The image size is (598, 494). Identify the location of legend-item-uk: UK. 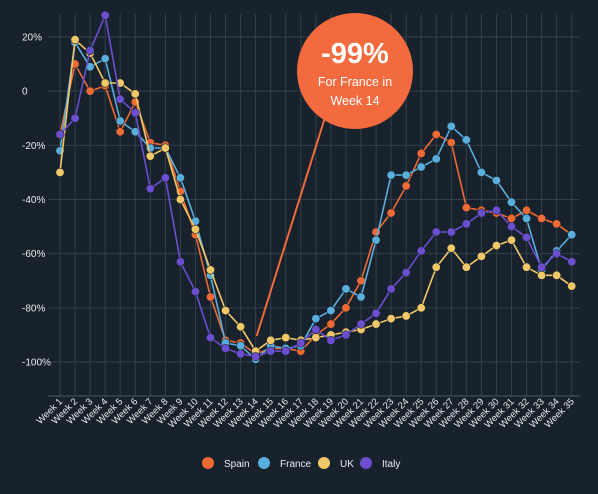
(336, 463).